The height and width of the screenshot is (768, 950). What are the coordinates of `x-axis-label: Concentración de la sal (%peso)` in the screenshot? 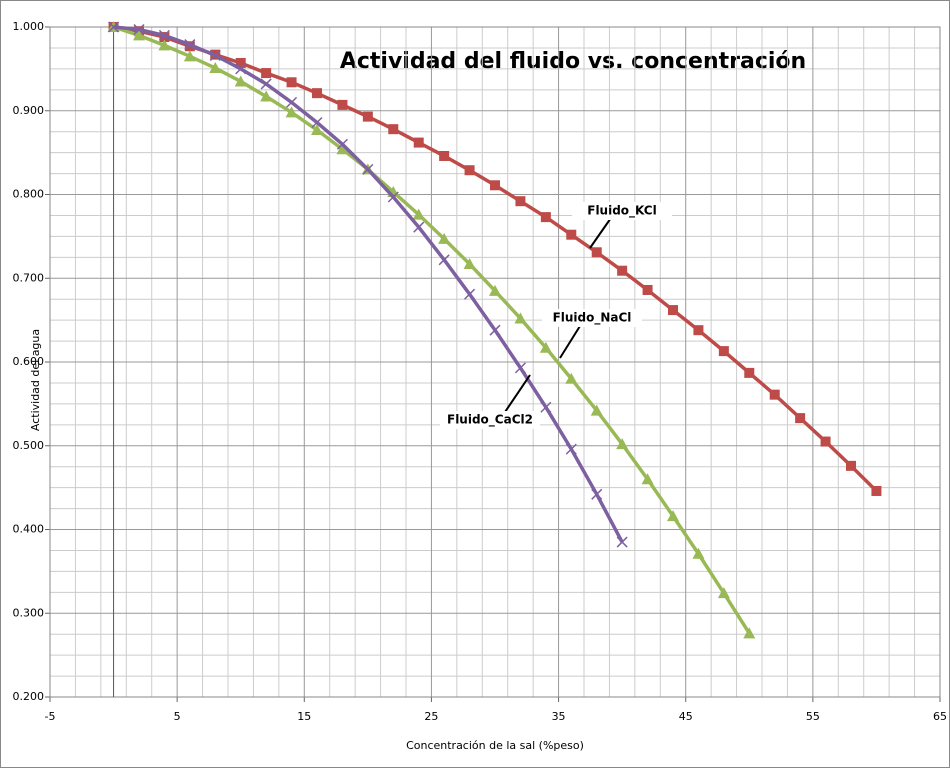 It's located at (495, 745).